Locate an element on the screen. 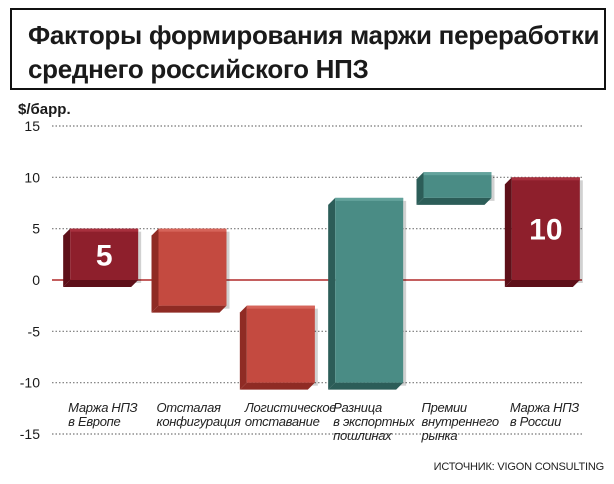 This screenshot has height=484, width=614. bar-value-label: 10 is located at coordinates (545, 230).